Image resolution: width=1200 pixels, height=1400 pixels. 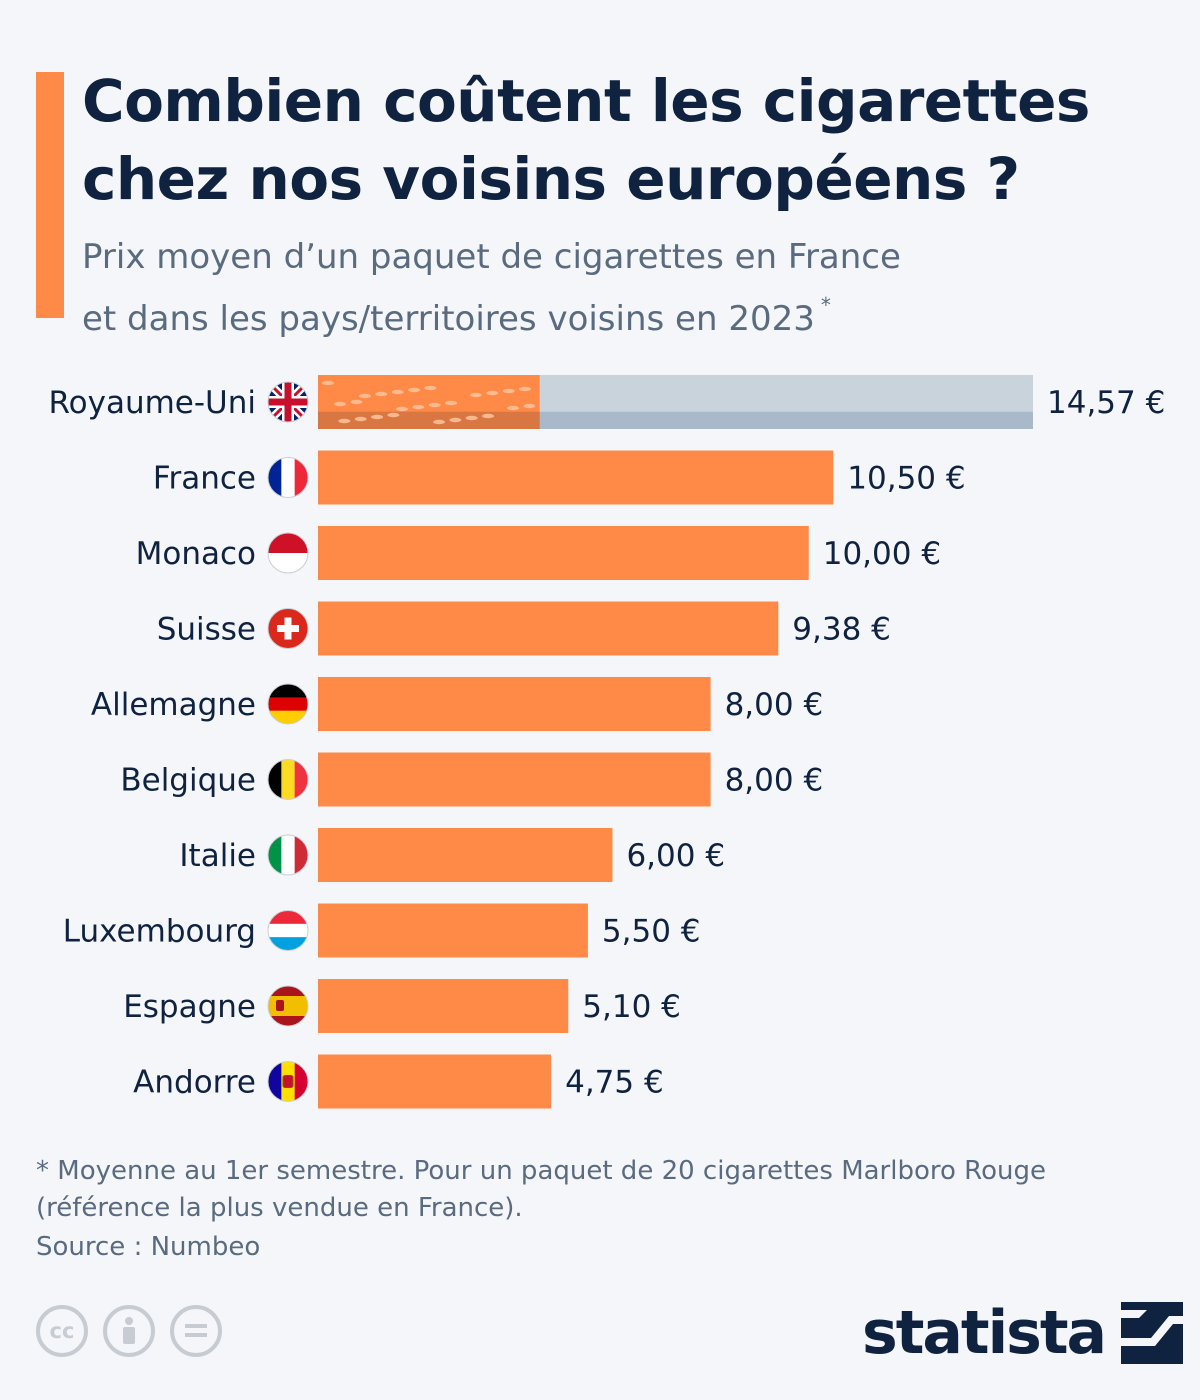 I want to click on flag-switzerland-icon, so click(x=288, y=628).